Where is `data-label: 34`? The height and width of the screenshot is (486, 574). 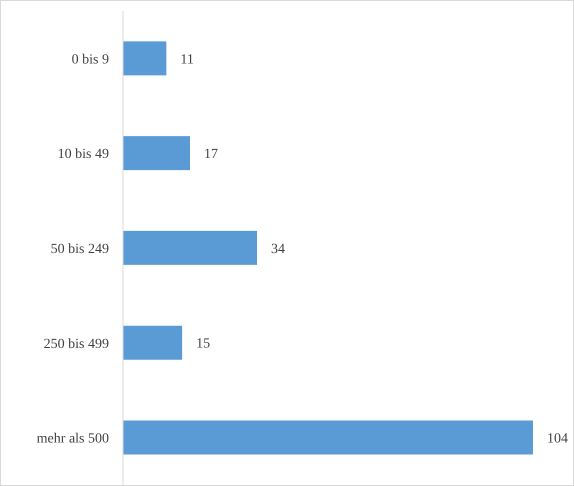
data-label: 34 is located at coordinates (278, 249).